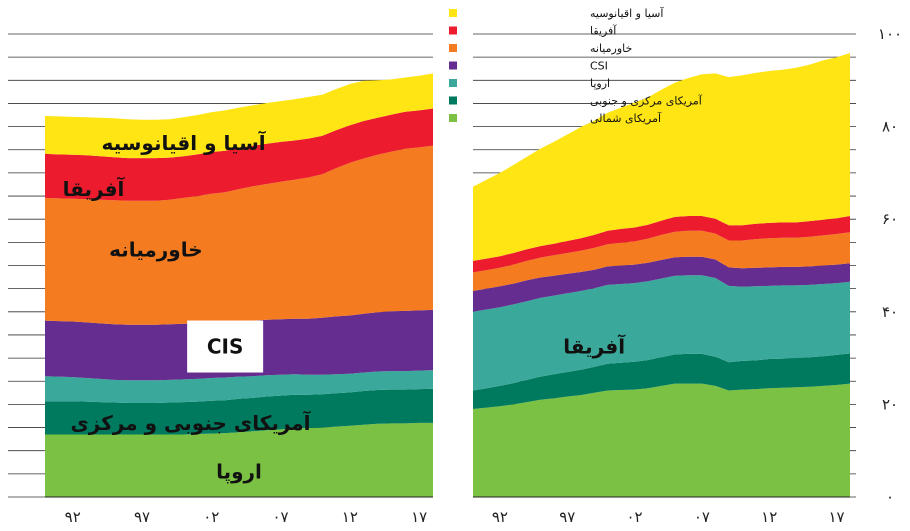  Describe the element at coordinates (611, 48) in the screenshot. I see `legend-label: خاورمیانه` at that location.